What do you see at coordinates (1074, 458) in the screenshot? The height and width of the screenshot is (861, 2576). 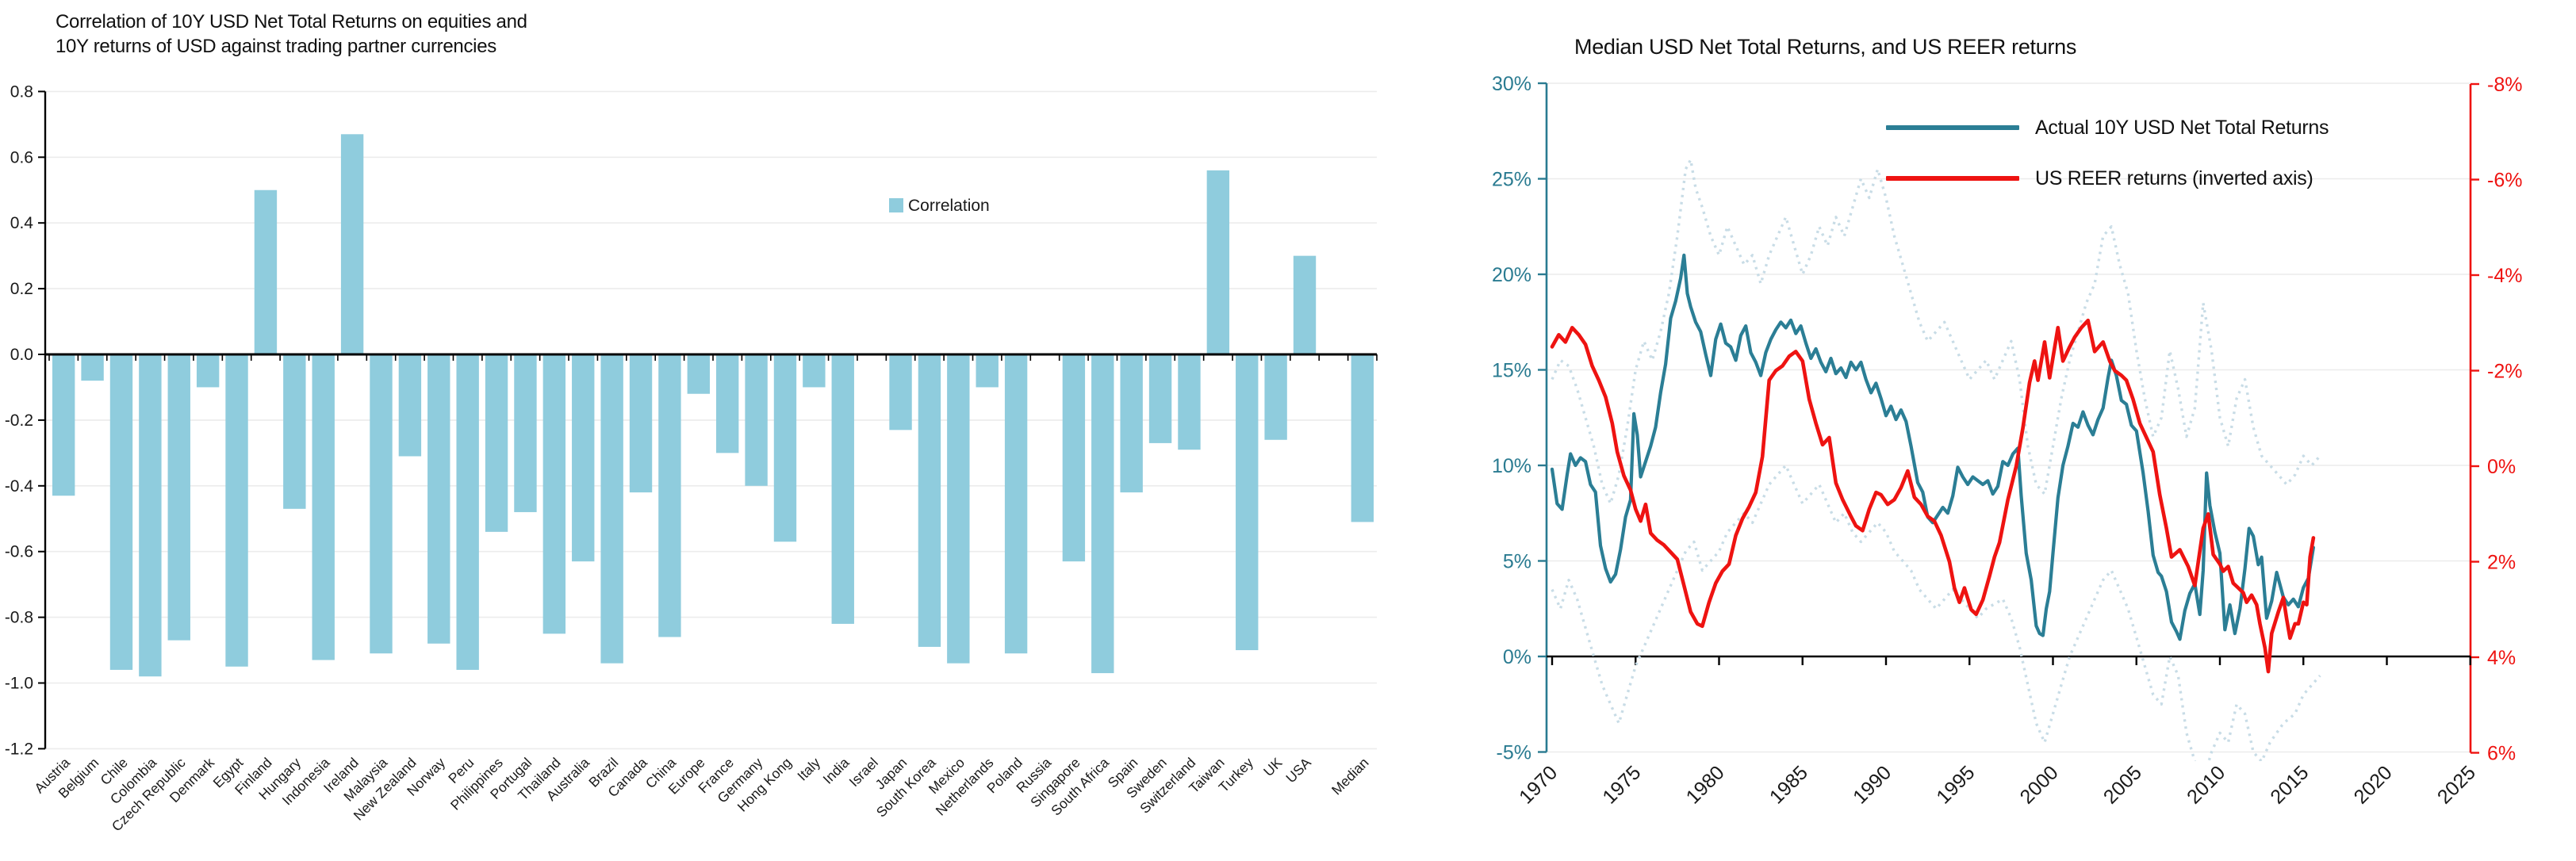 I see `bar-singapore` at bounding box center [1074, 458].